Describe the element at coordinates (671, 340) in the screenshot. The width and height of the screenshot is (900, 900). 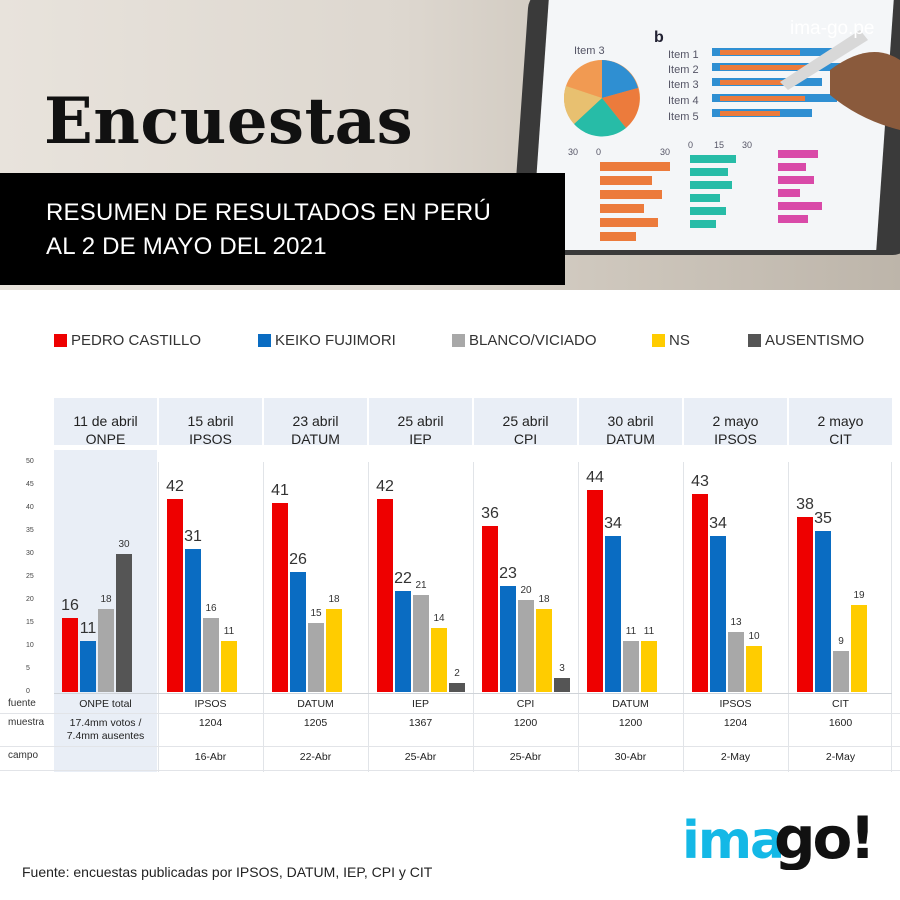
I see `legend-item: NS` at that location.